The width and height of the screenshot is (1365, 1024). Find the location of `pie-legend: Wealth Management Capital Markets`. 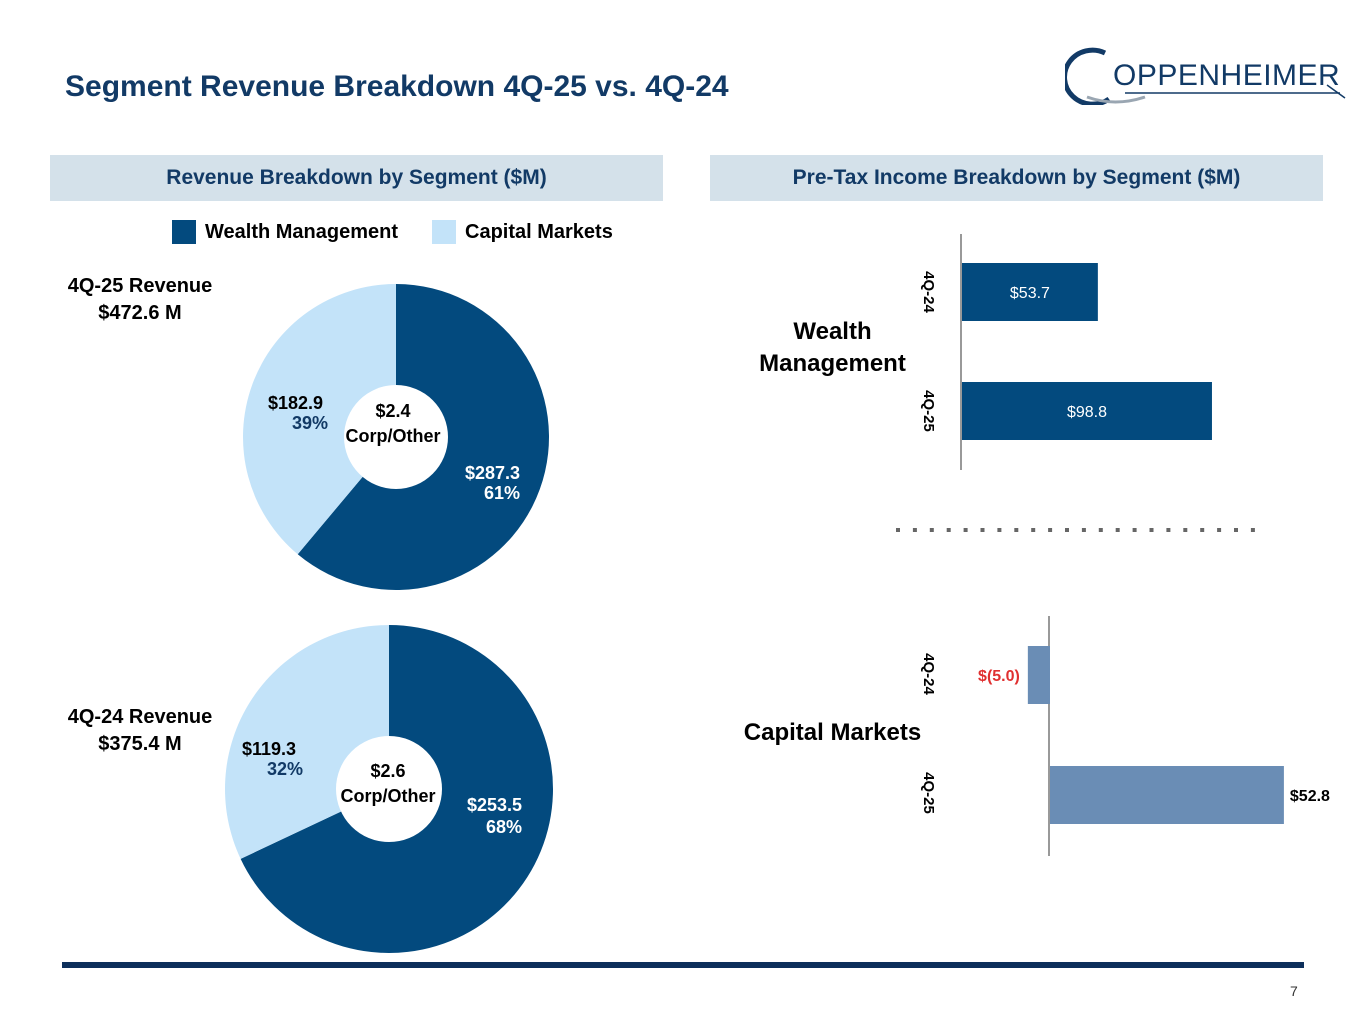

pie-legend: Wealth Management Capital Markets is located at coordinates (392, 232).